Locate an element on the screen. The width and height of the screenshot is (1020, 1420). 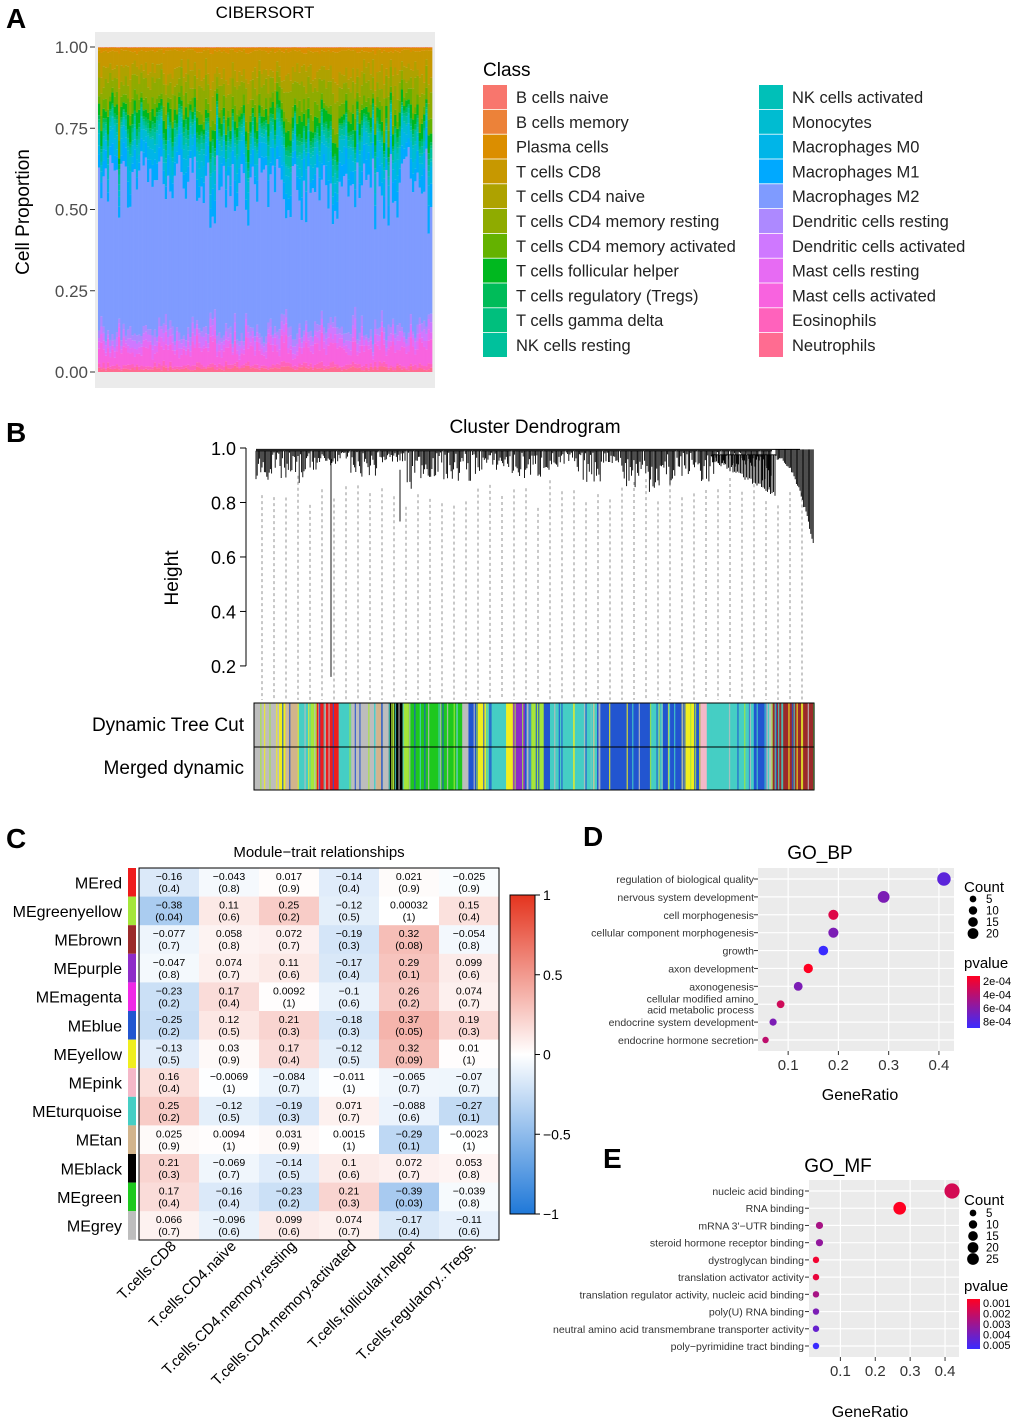
cell-fill is located at coordinates (349, 1083).